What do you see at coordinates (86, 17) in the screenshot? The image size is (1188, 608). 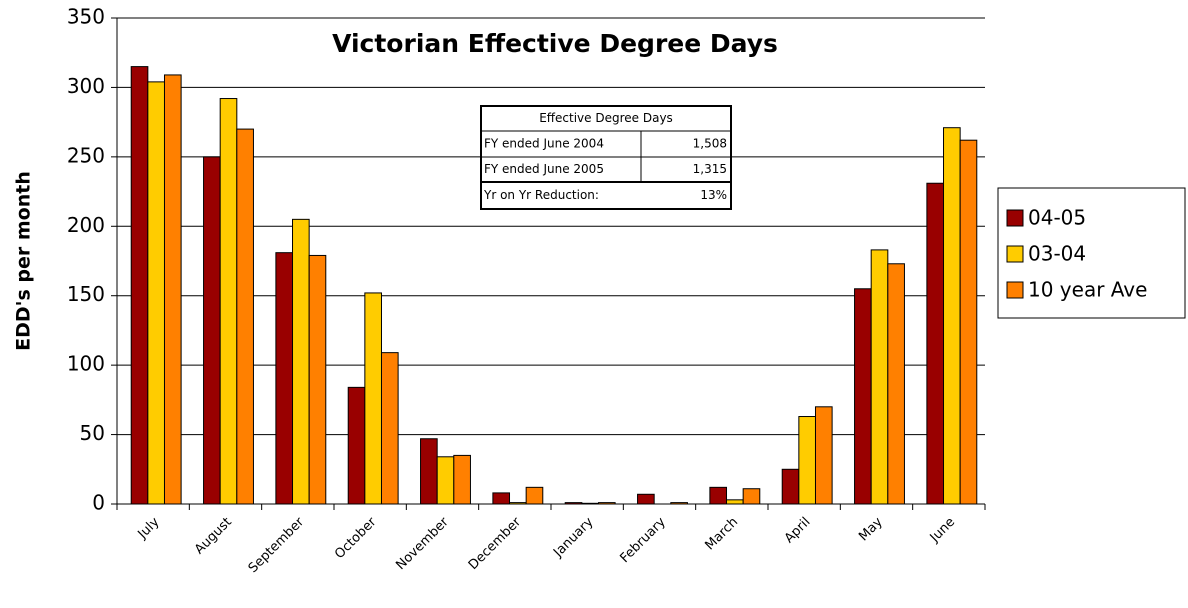 I see `y-tick-label: 350` at bounding box center [86, 17].